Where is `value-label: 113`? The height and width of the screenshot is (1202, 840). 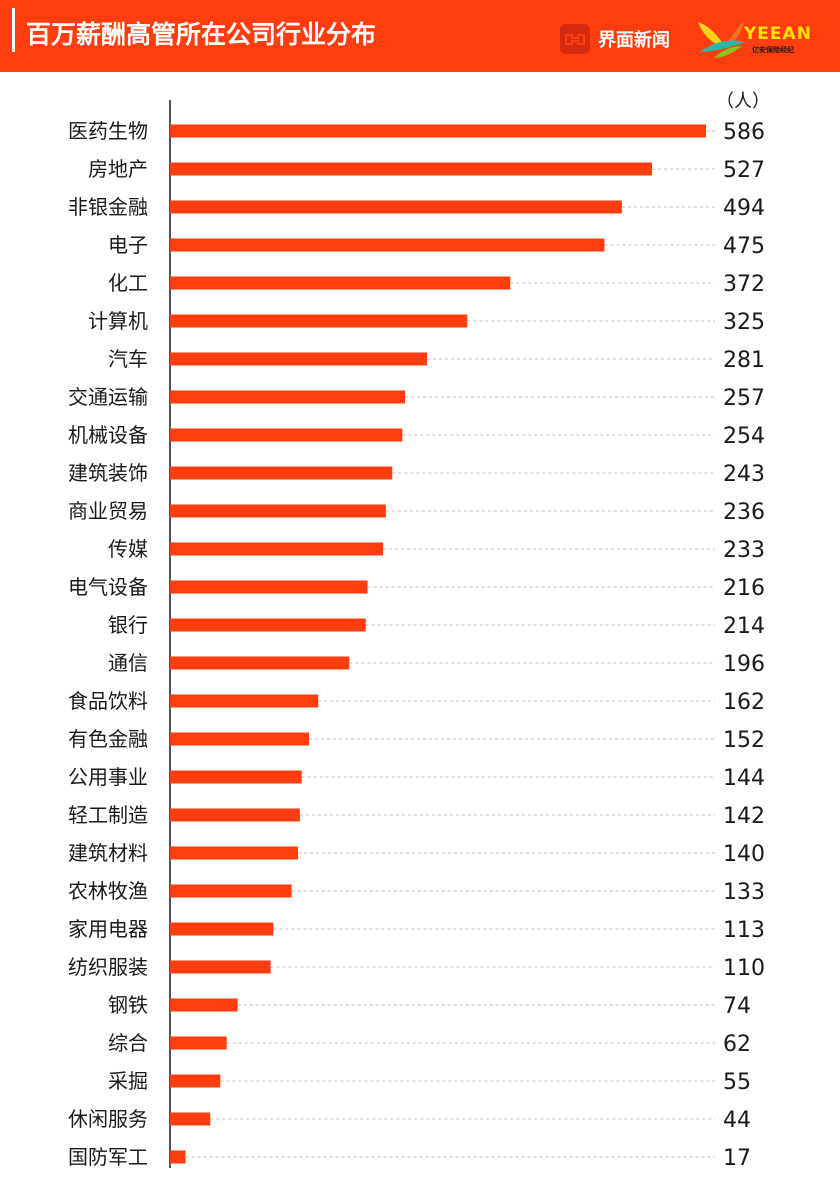
value-label: 113 is located at coordinates (744, 930).